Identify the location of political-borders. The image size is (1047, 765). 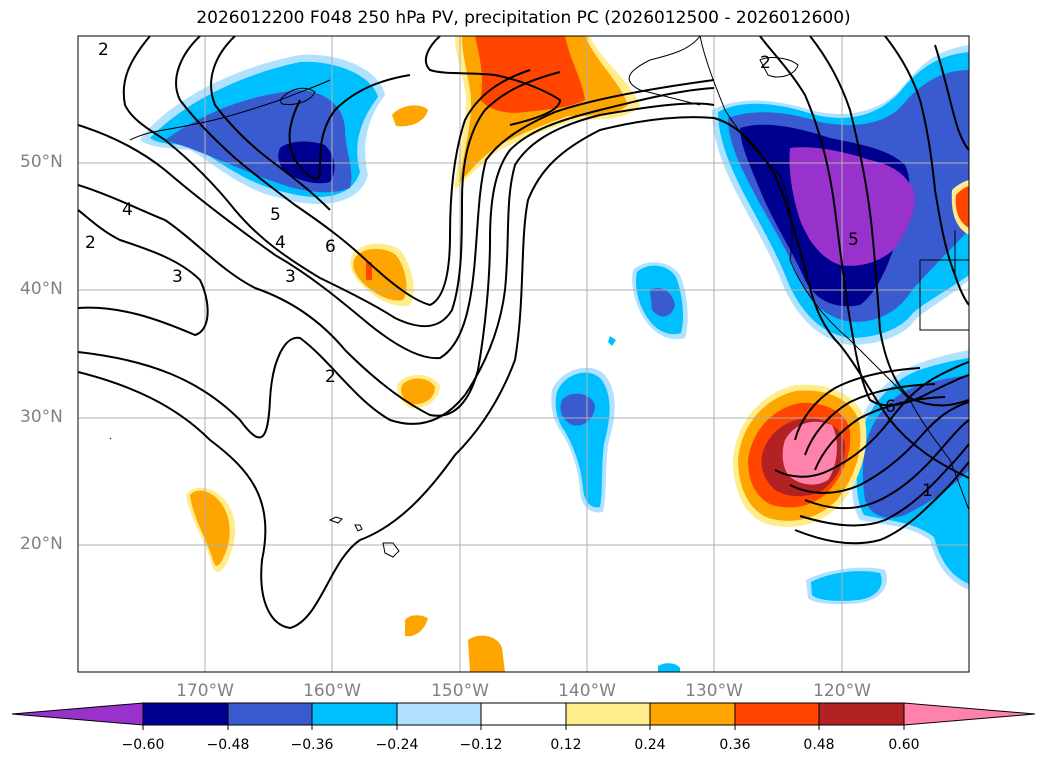
(944, 280).